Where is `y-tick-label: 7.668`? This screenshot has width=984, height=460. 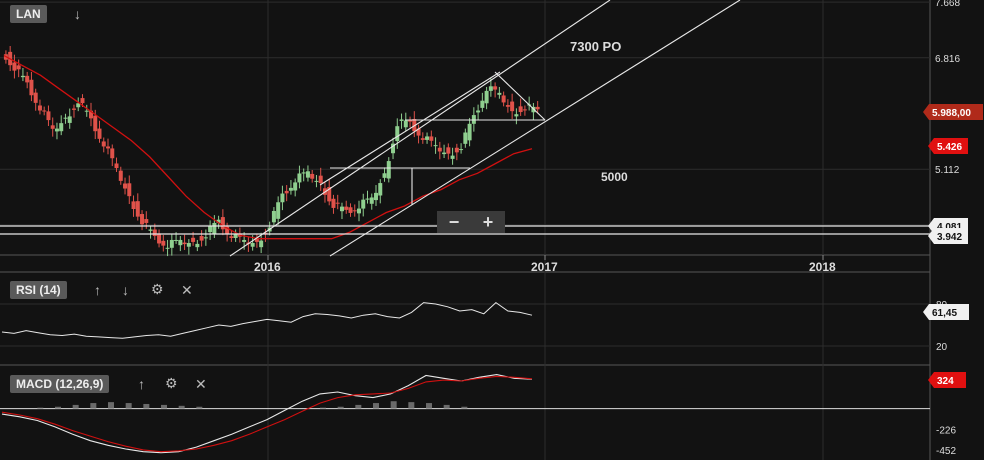 y-tick-label: 7.668 is located at coordinates (947, 4).